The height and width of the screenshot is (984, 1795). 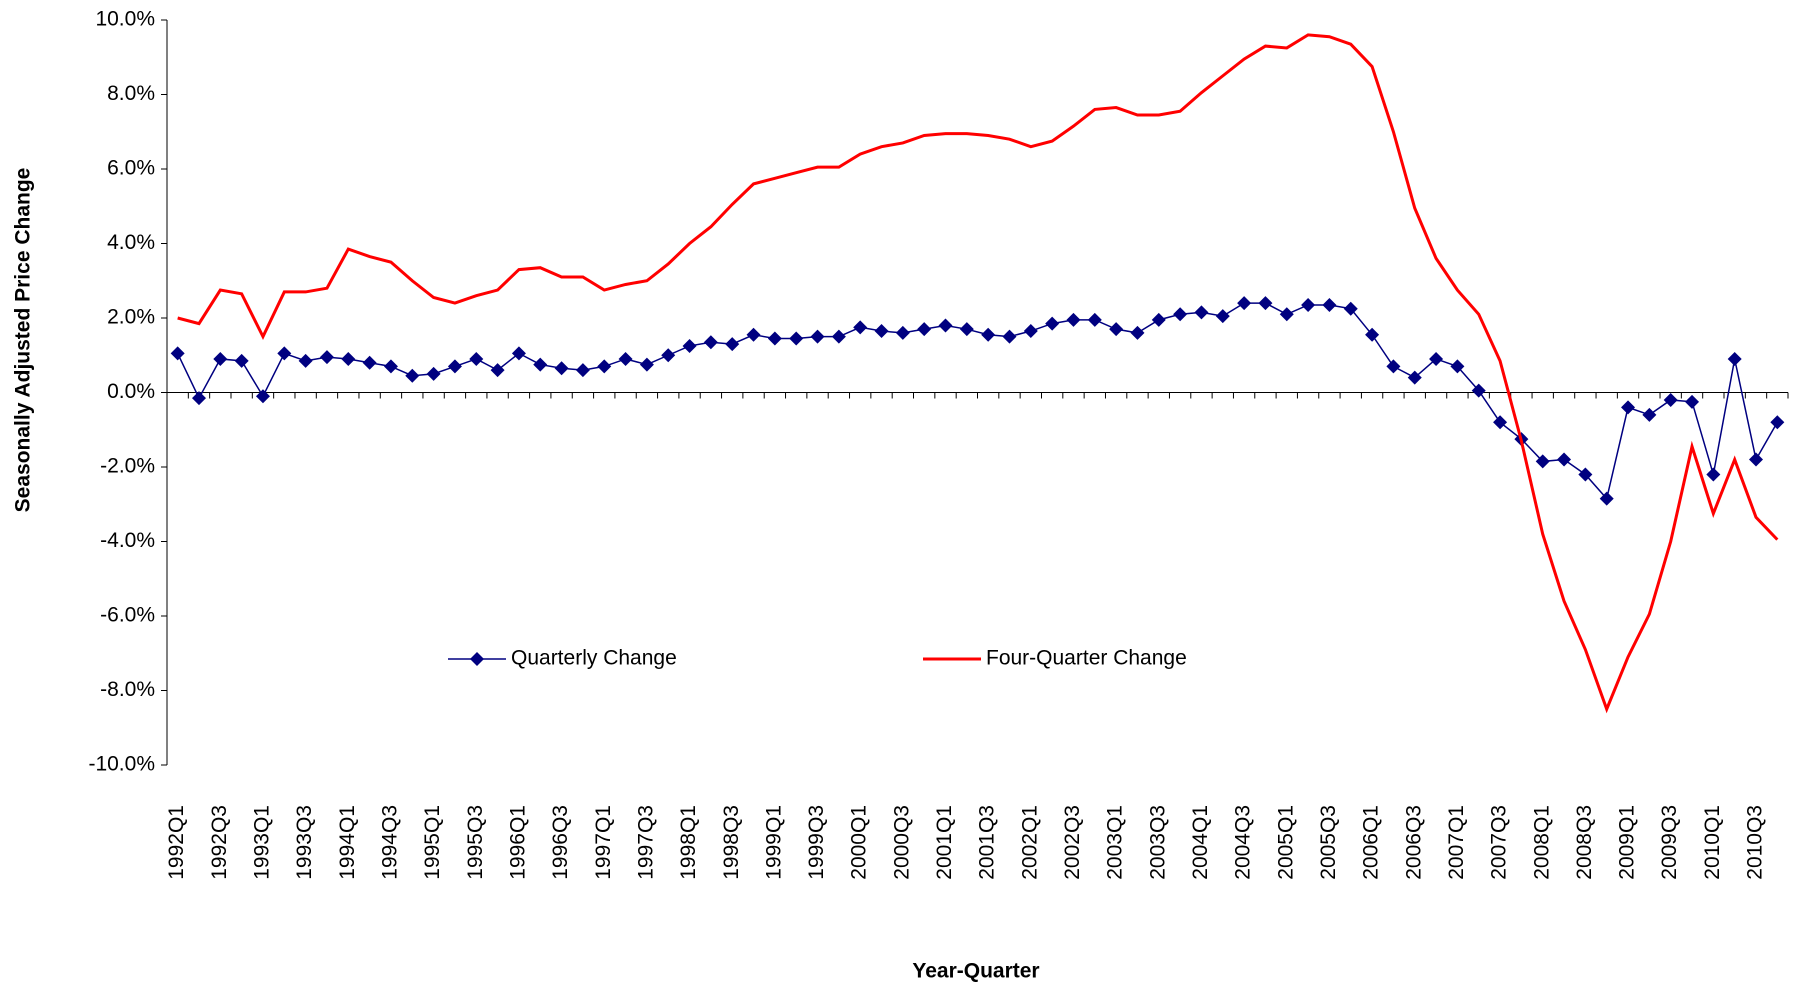 I want to click on legend-label: Quarterly Change, so click(x=594, y=658).